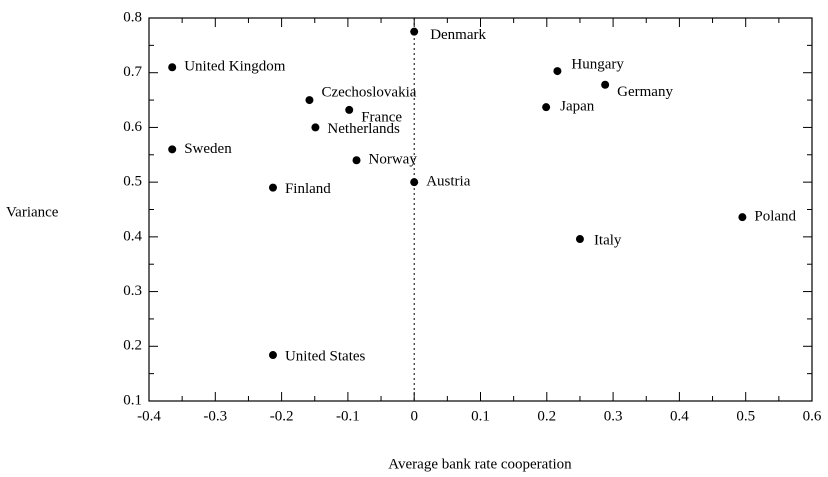 This screenshot has width=828, height=477. What do you see at coordinates (32, 212) in the screenshot?
I see `y-axis-label: Variance` at bounding box center [32, 212].